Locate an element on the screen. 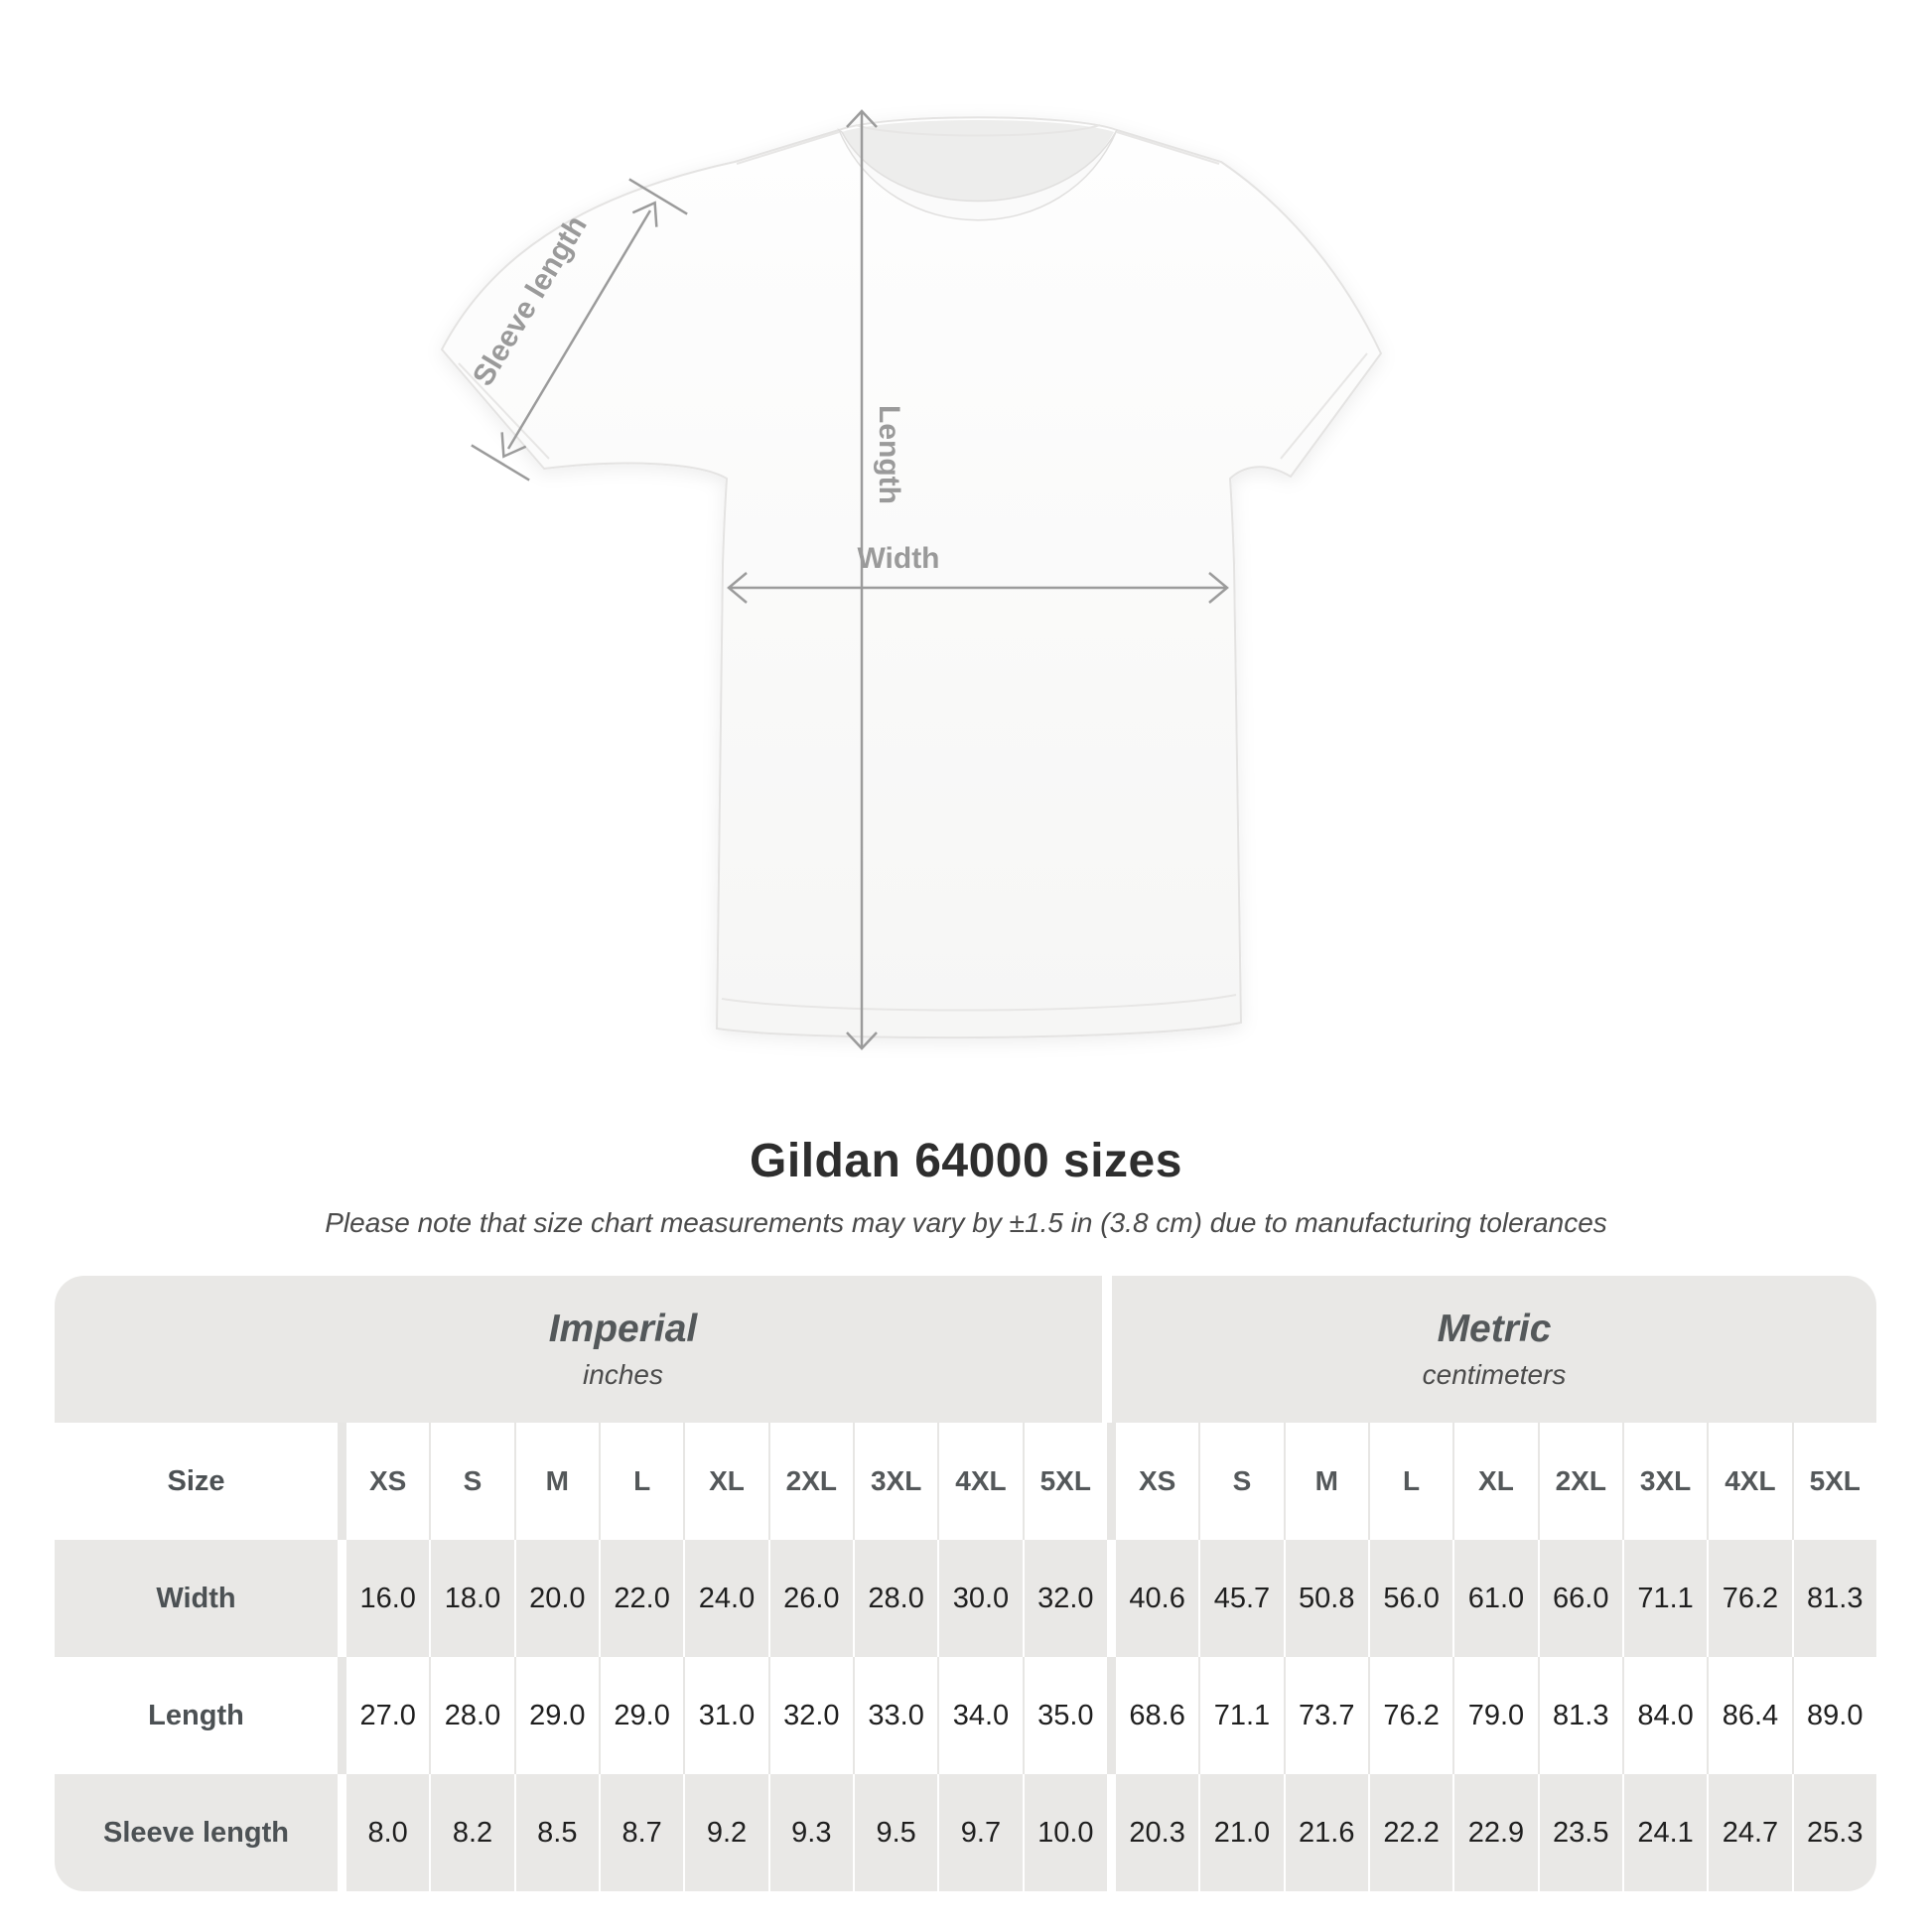  value-cell: 73.7 is located at coordinates (1326, 1716).